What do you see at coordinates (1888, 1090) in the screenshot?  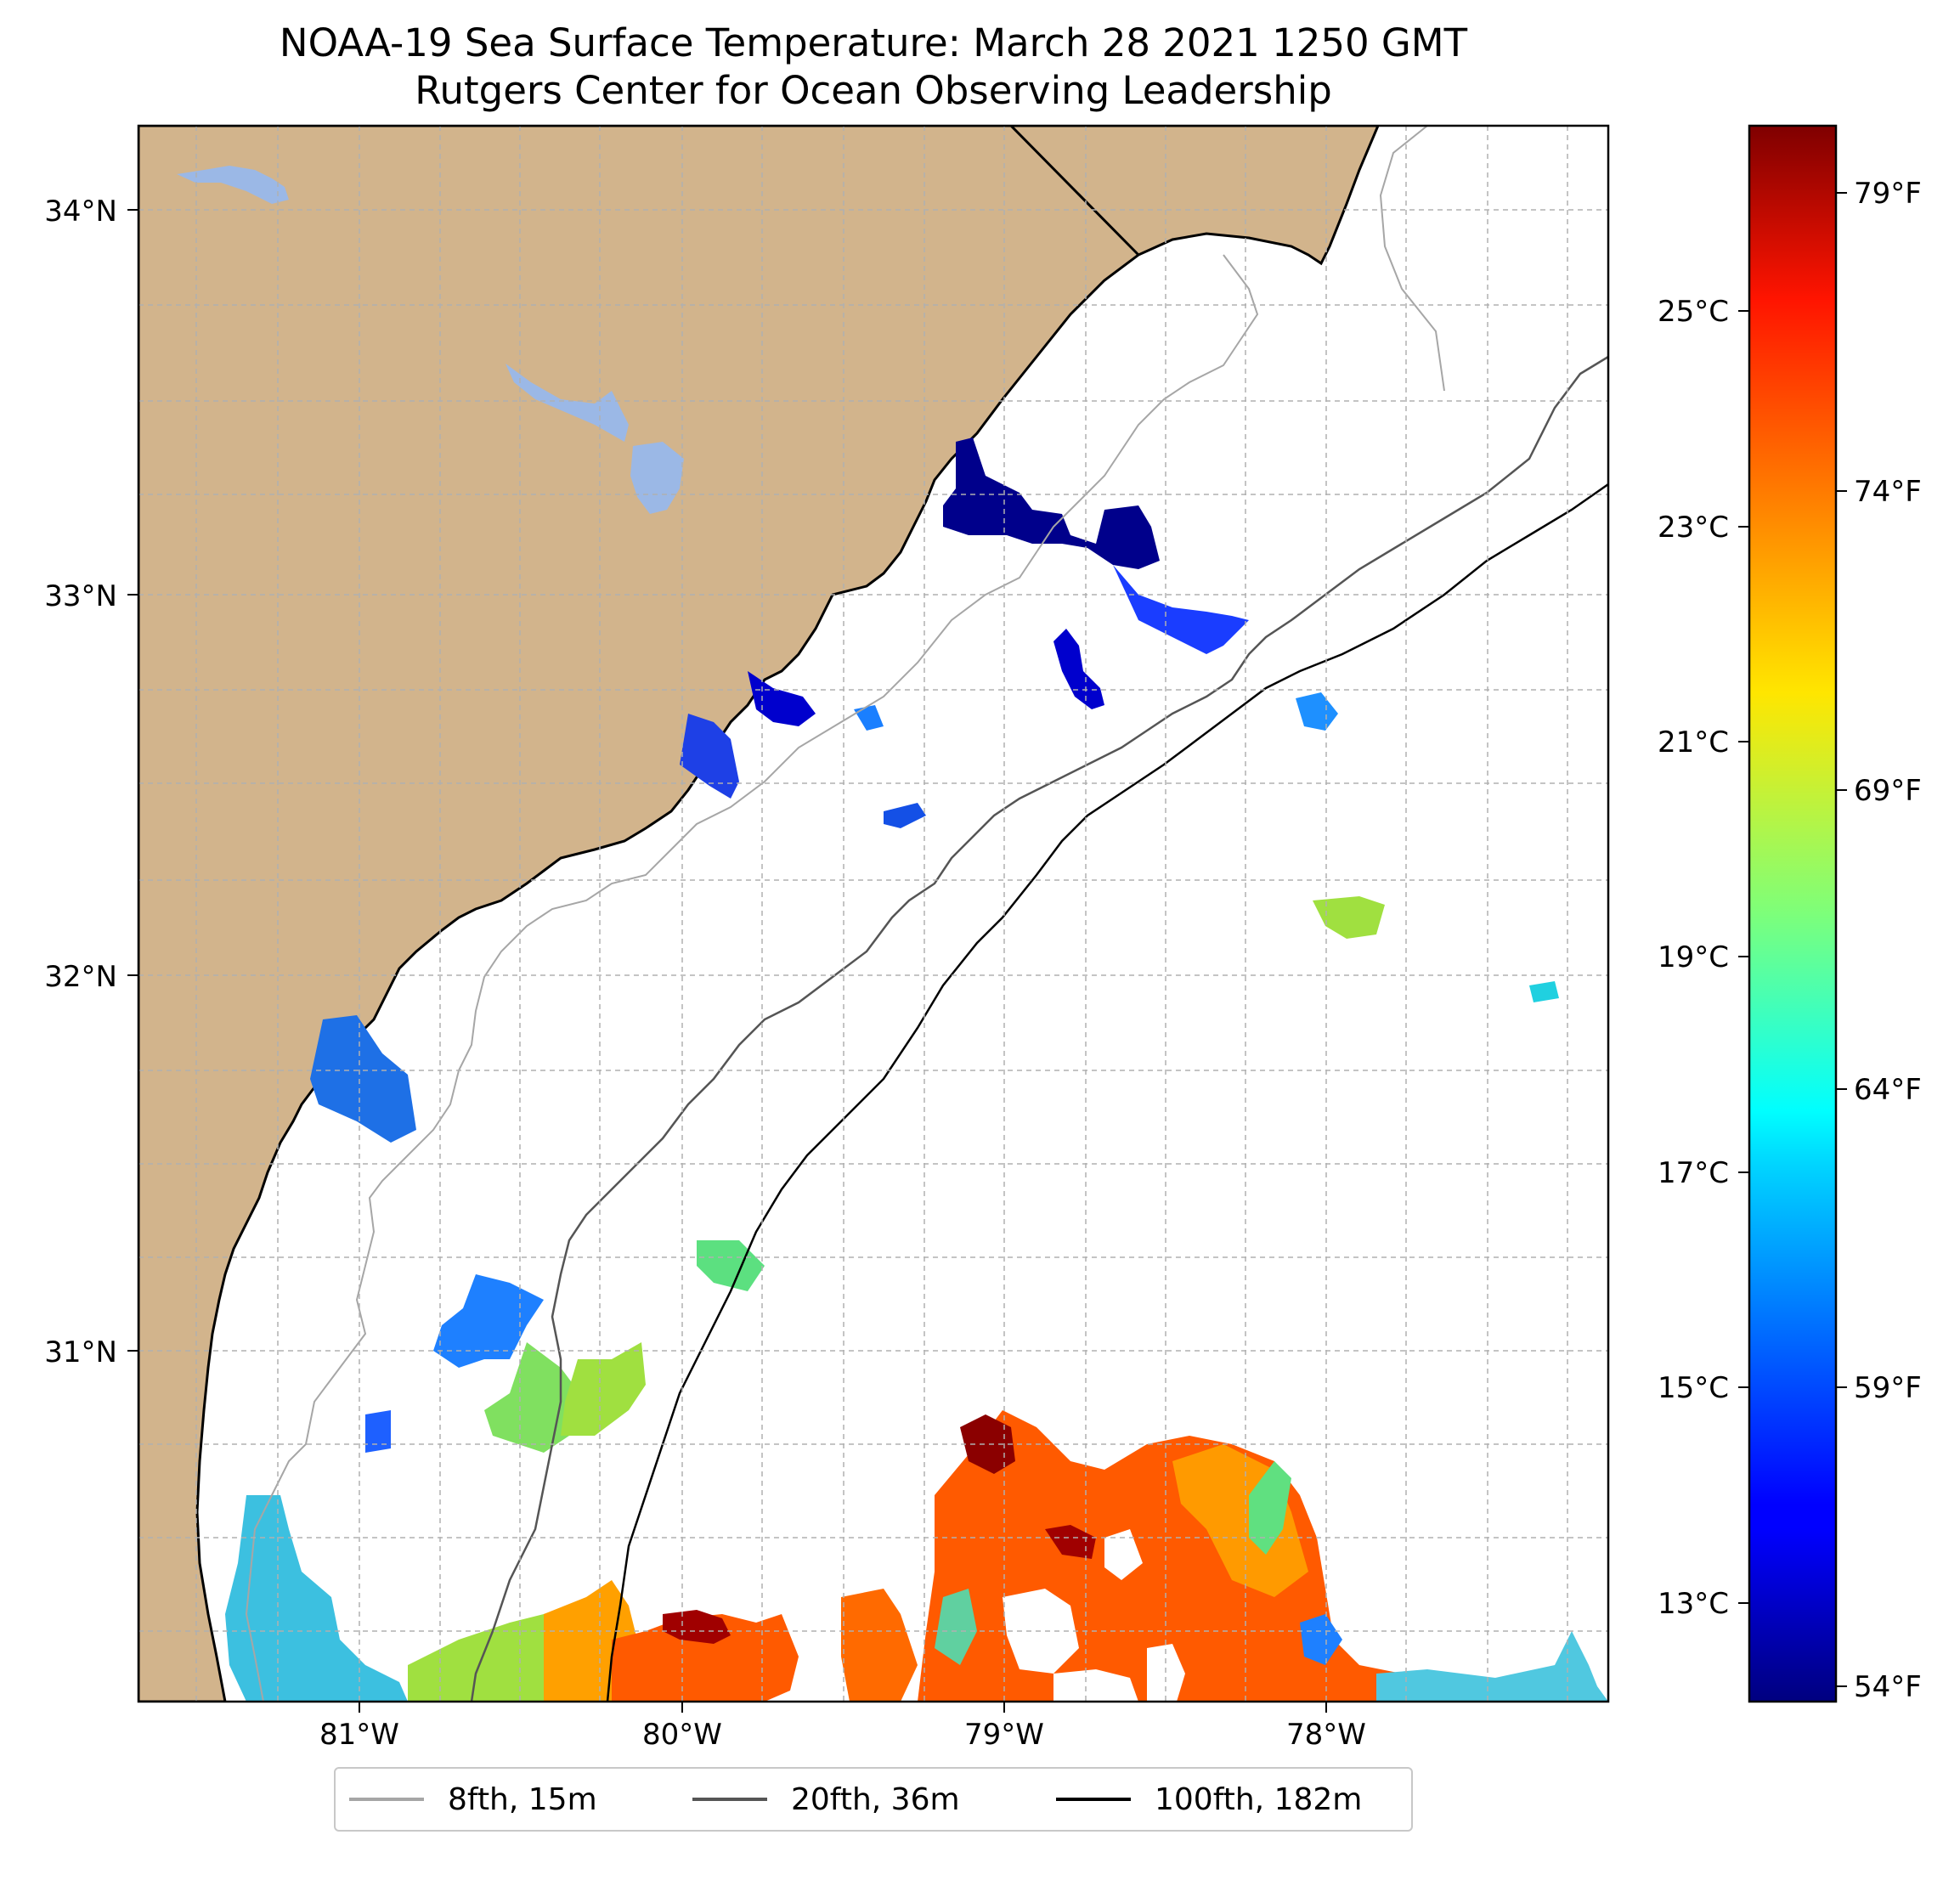 I see `cbar-label-64f: 64°F` at bounding box center [1888, 1090].